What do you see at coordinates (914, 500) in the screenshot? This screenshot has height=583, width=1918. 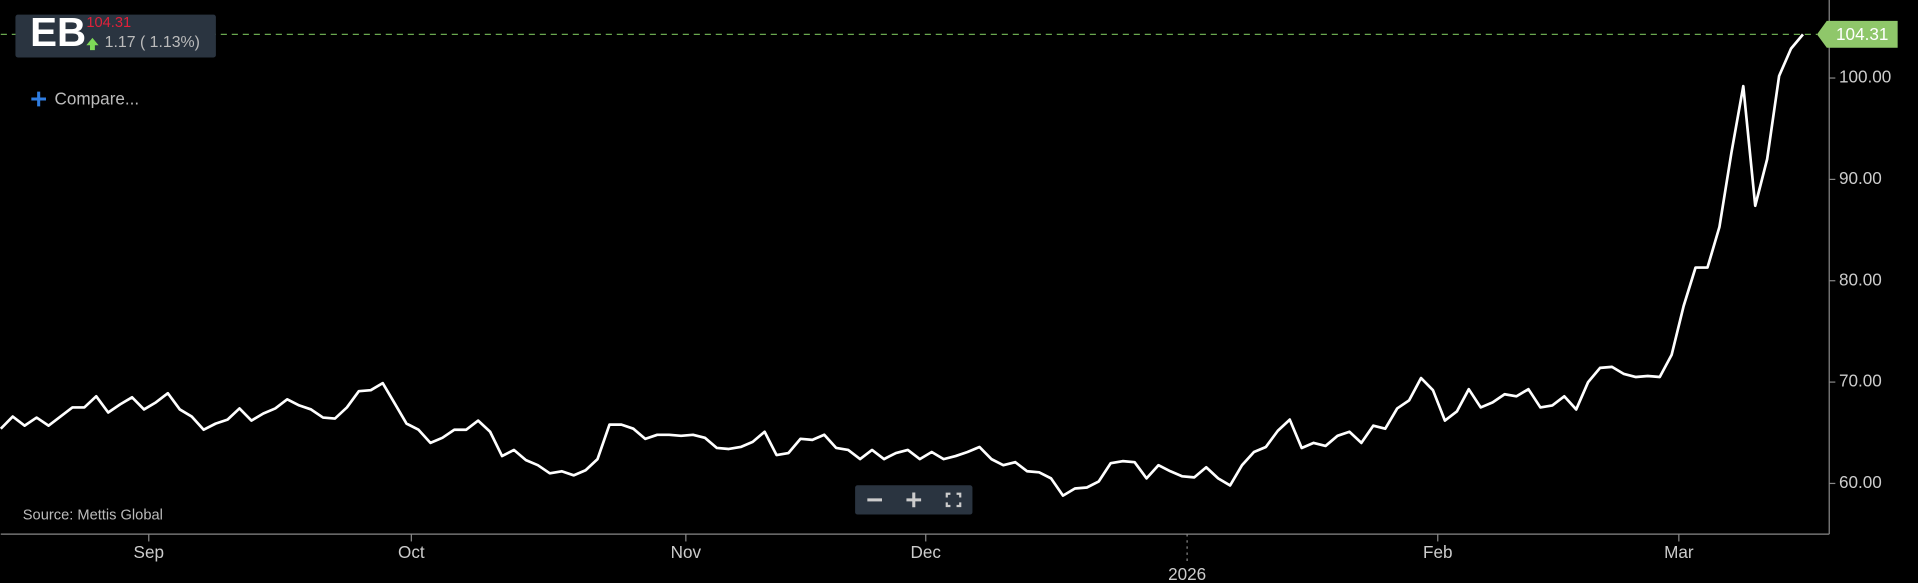 I see `zoom-in` at bounding box center [914, 500].